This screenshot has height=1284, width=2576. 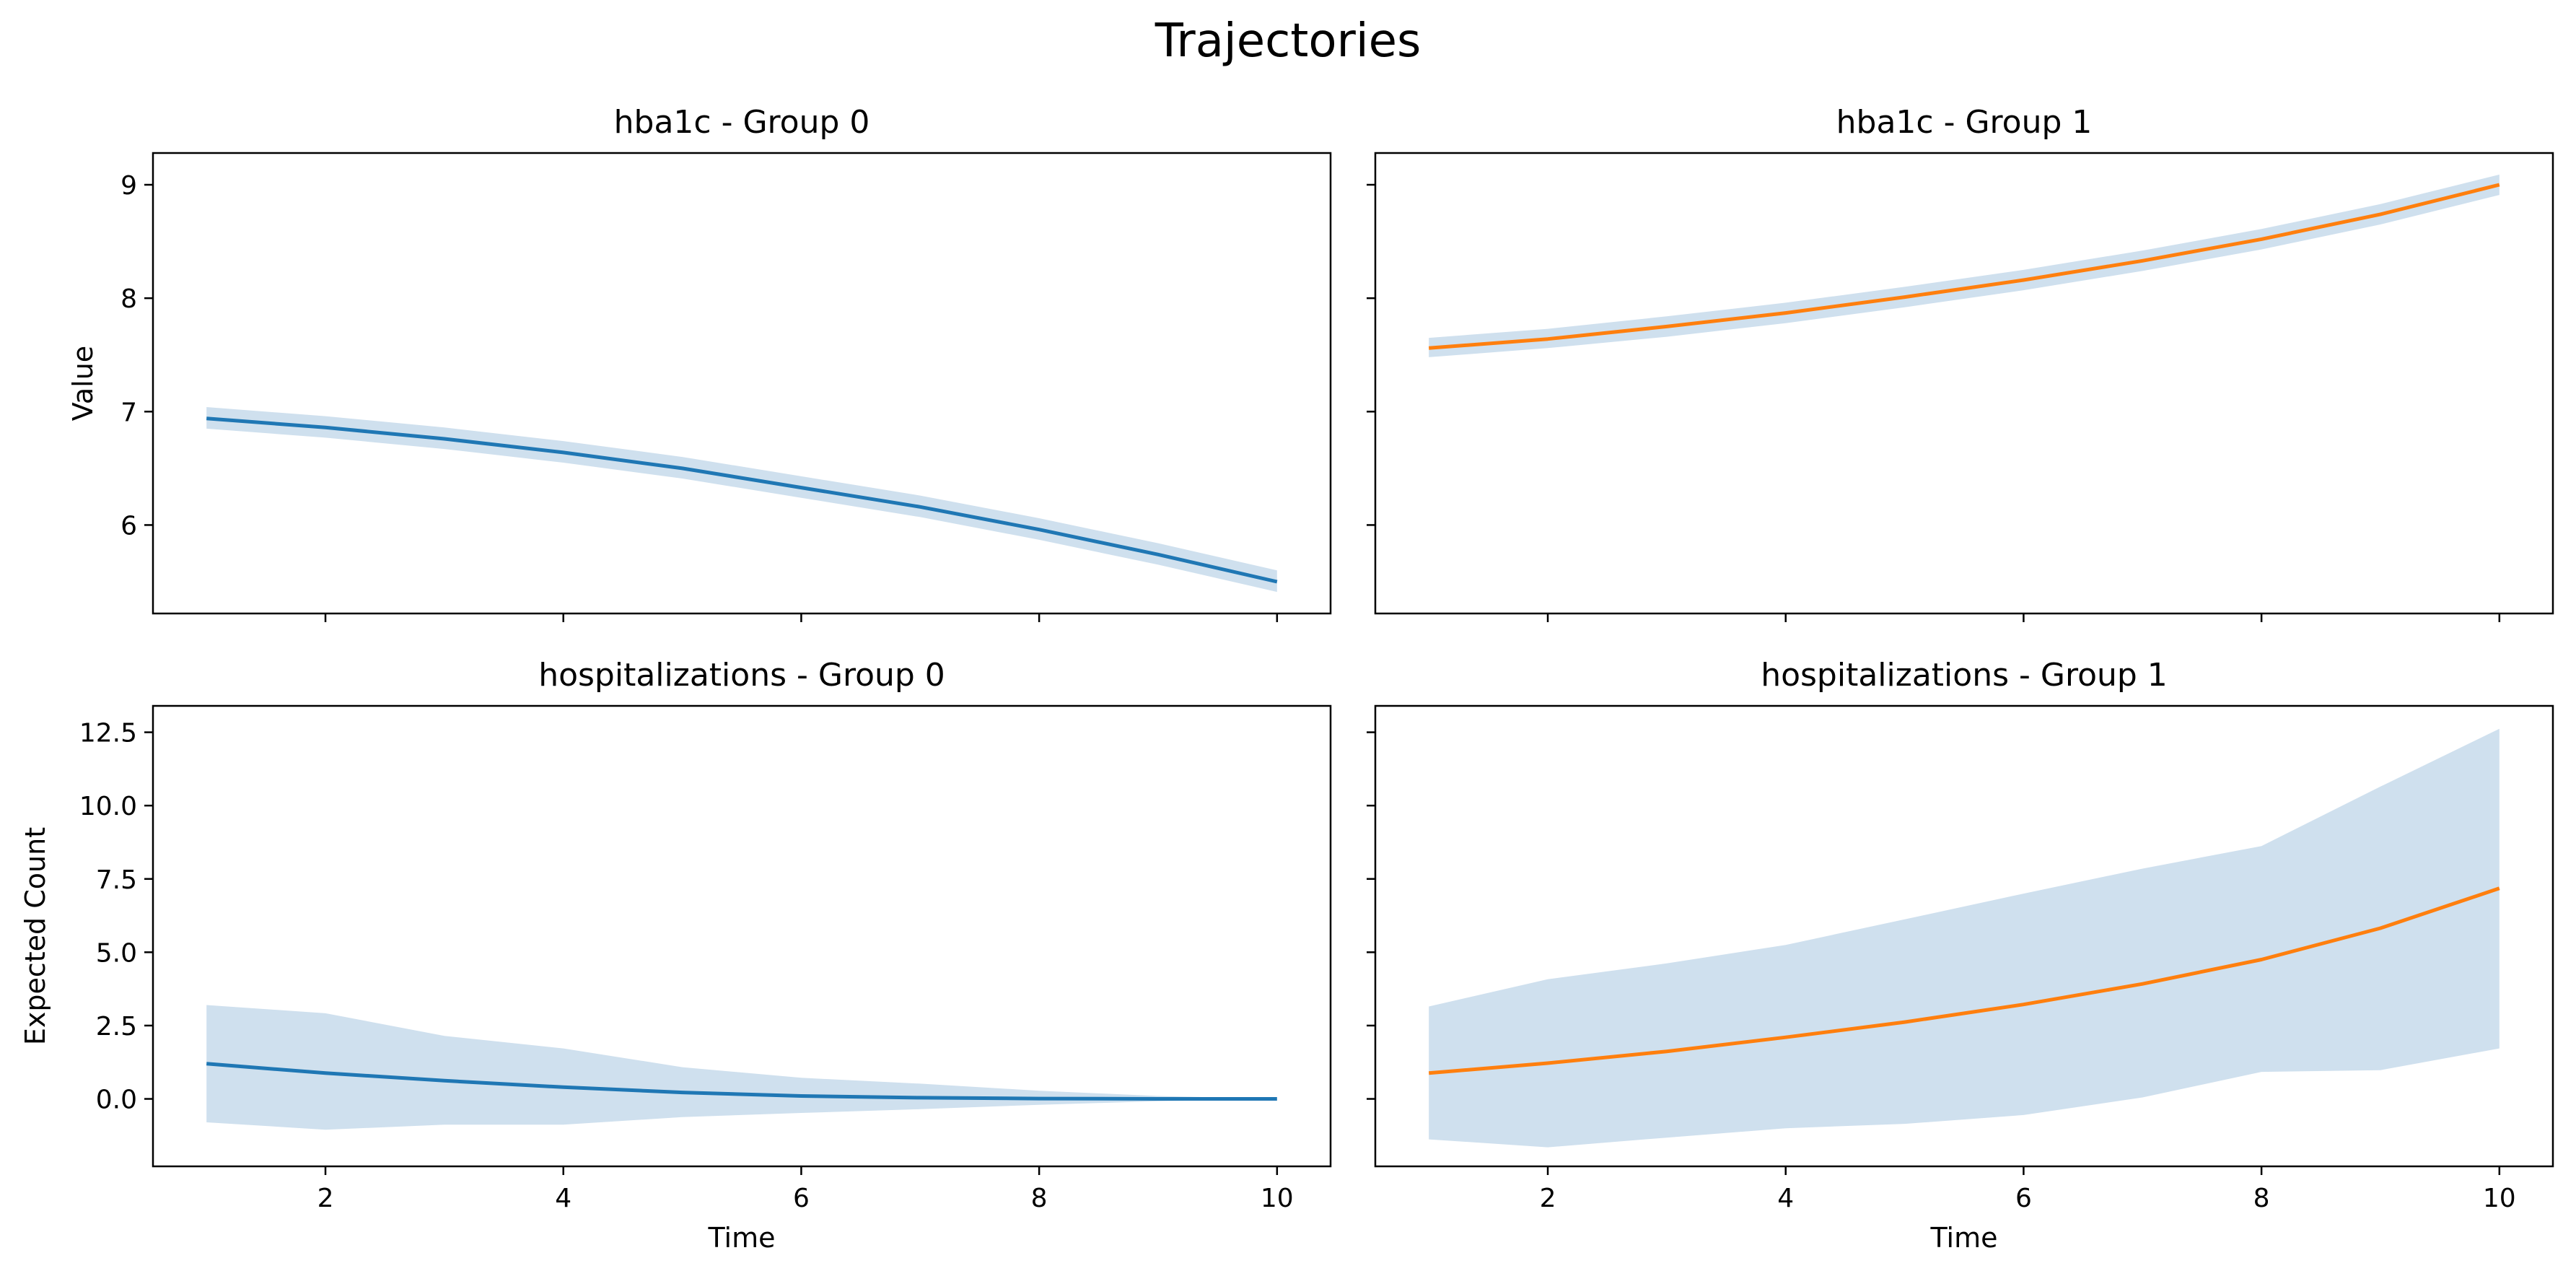 I want to click on y-tick-label: 7.5, so click(x=116, y=880).